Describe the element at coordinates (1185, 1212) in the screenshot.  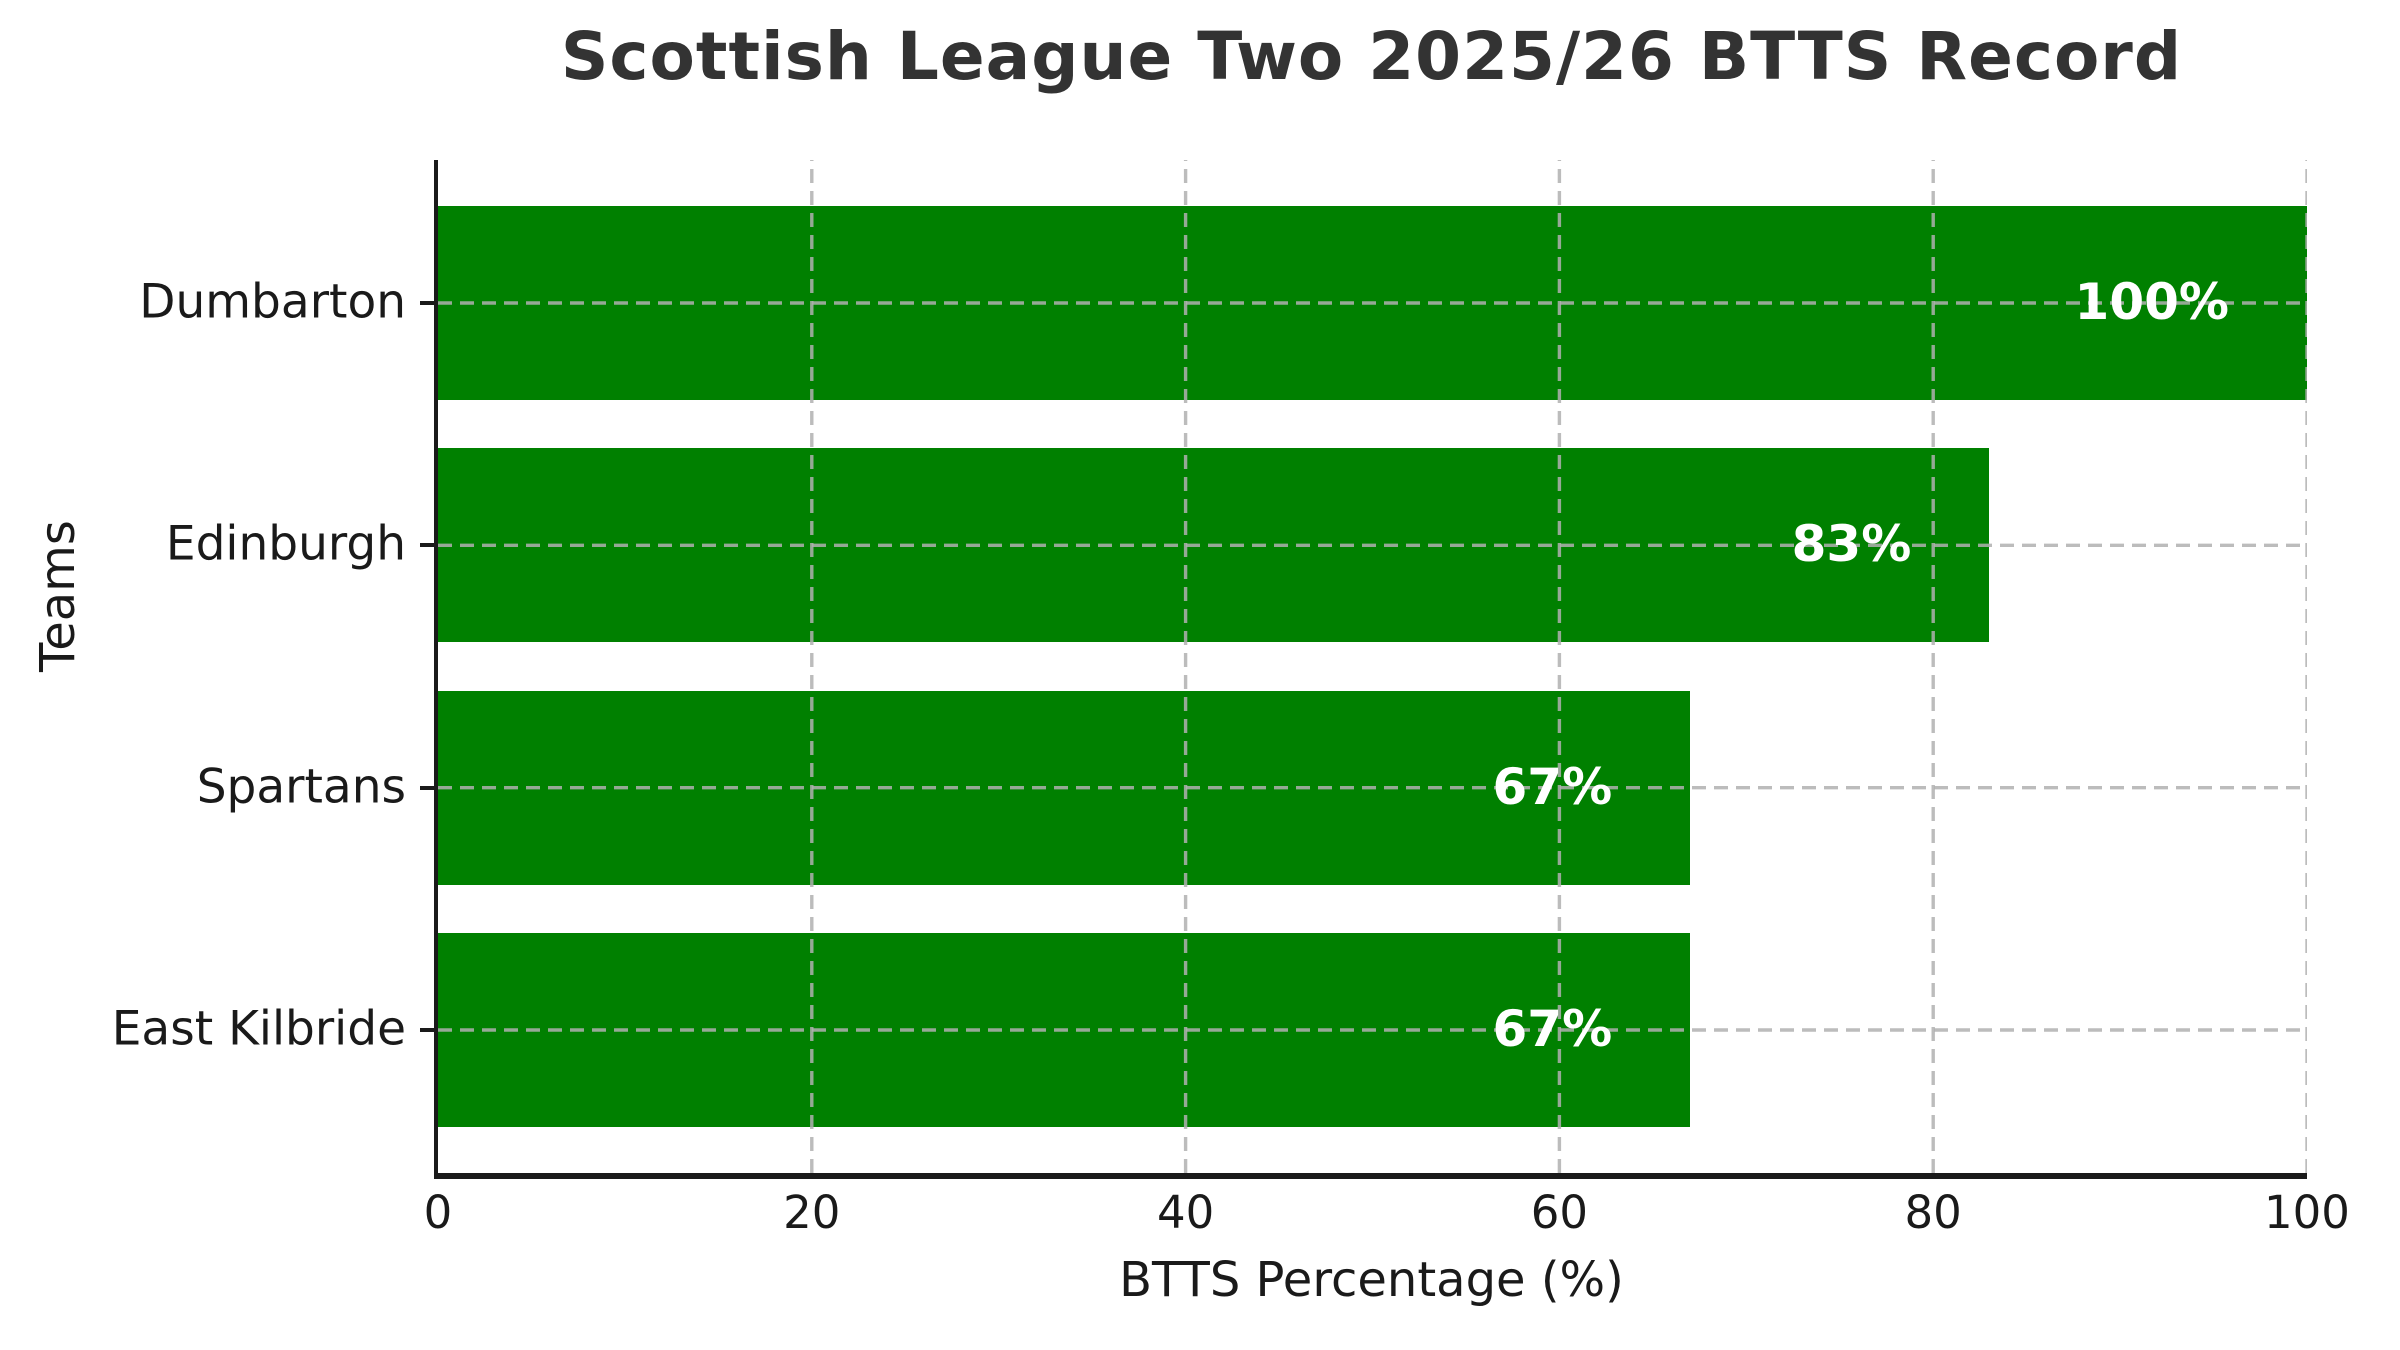
I see `x-tick-label: 40` at that location.